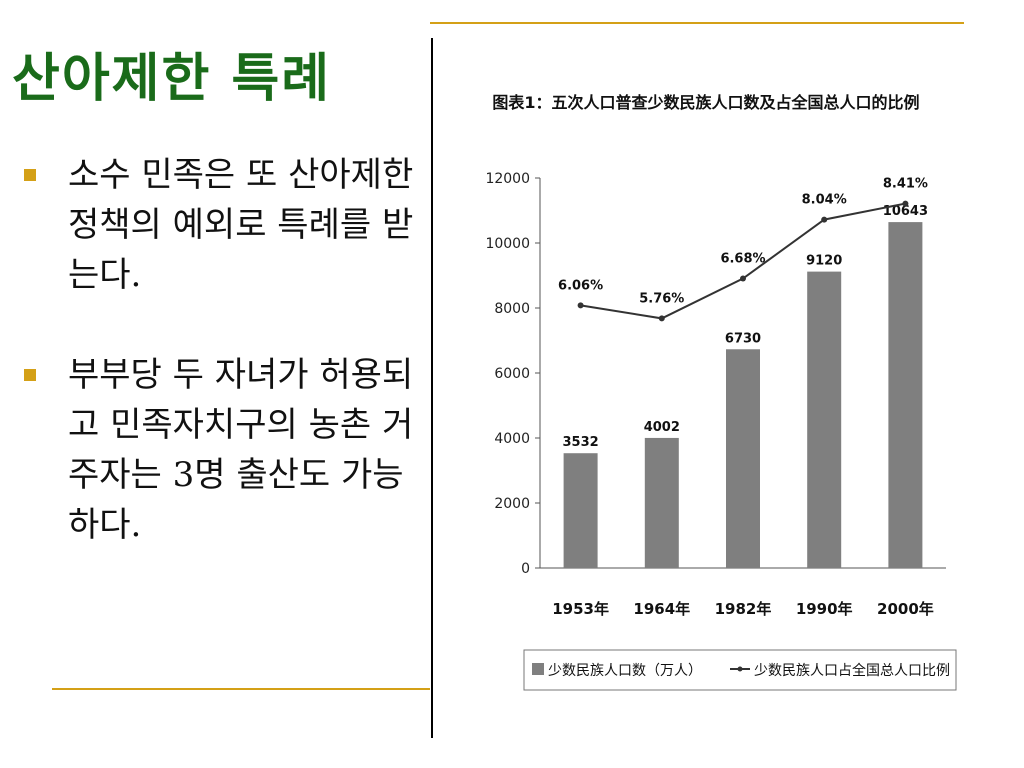 The width and height of the screenshot is (1024, 768). Describe the element at coordinates (432, 388) in the screenshot. I see `column-divider` at that location.